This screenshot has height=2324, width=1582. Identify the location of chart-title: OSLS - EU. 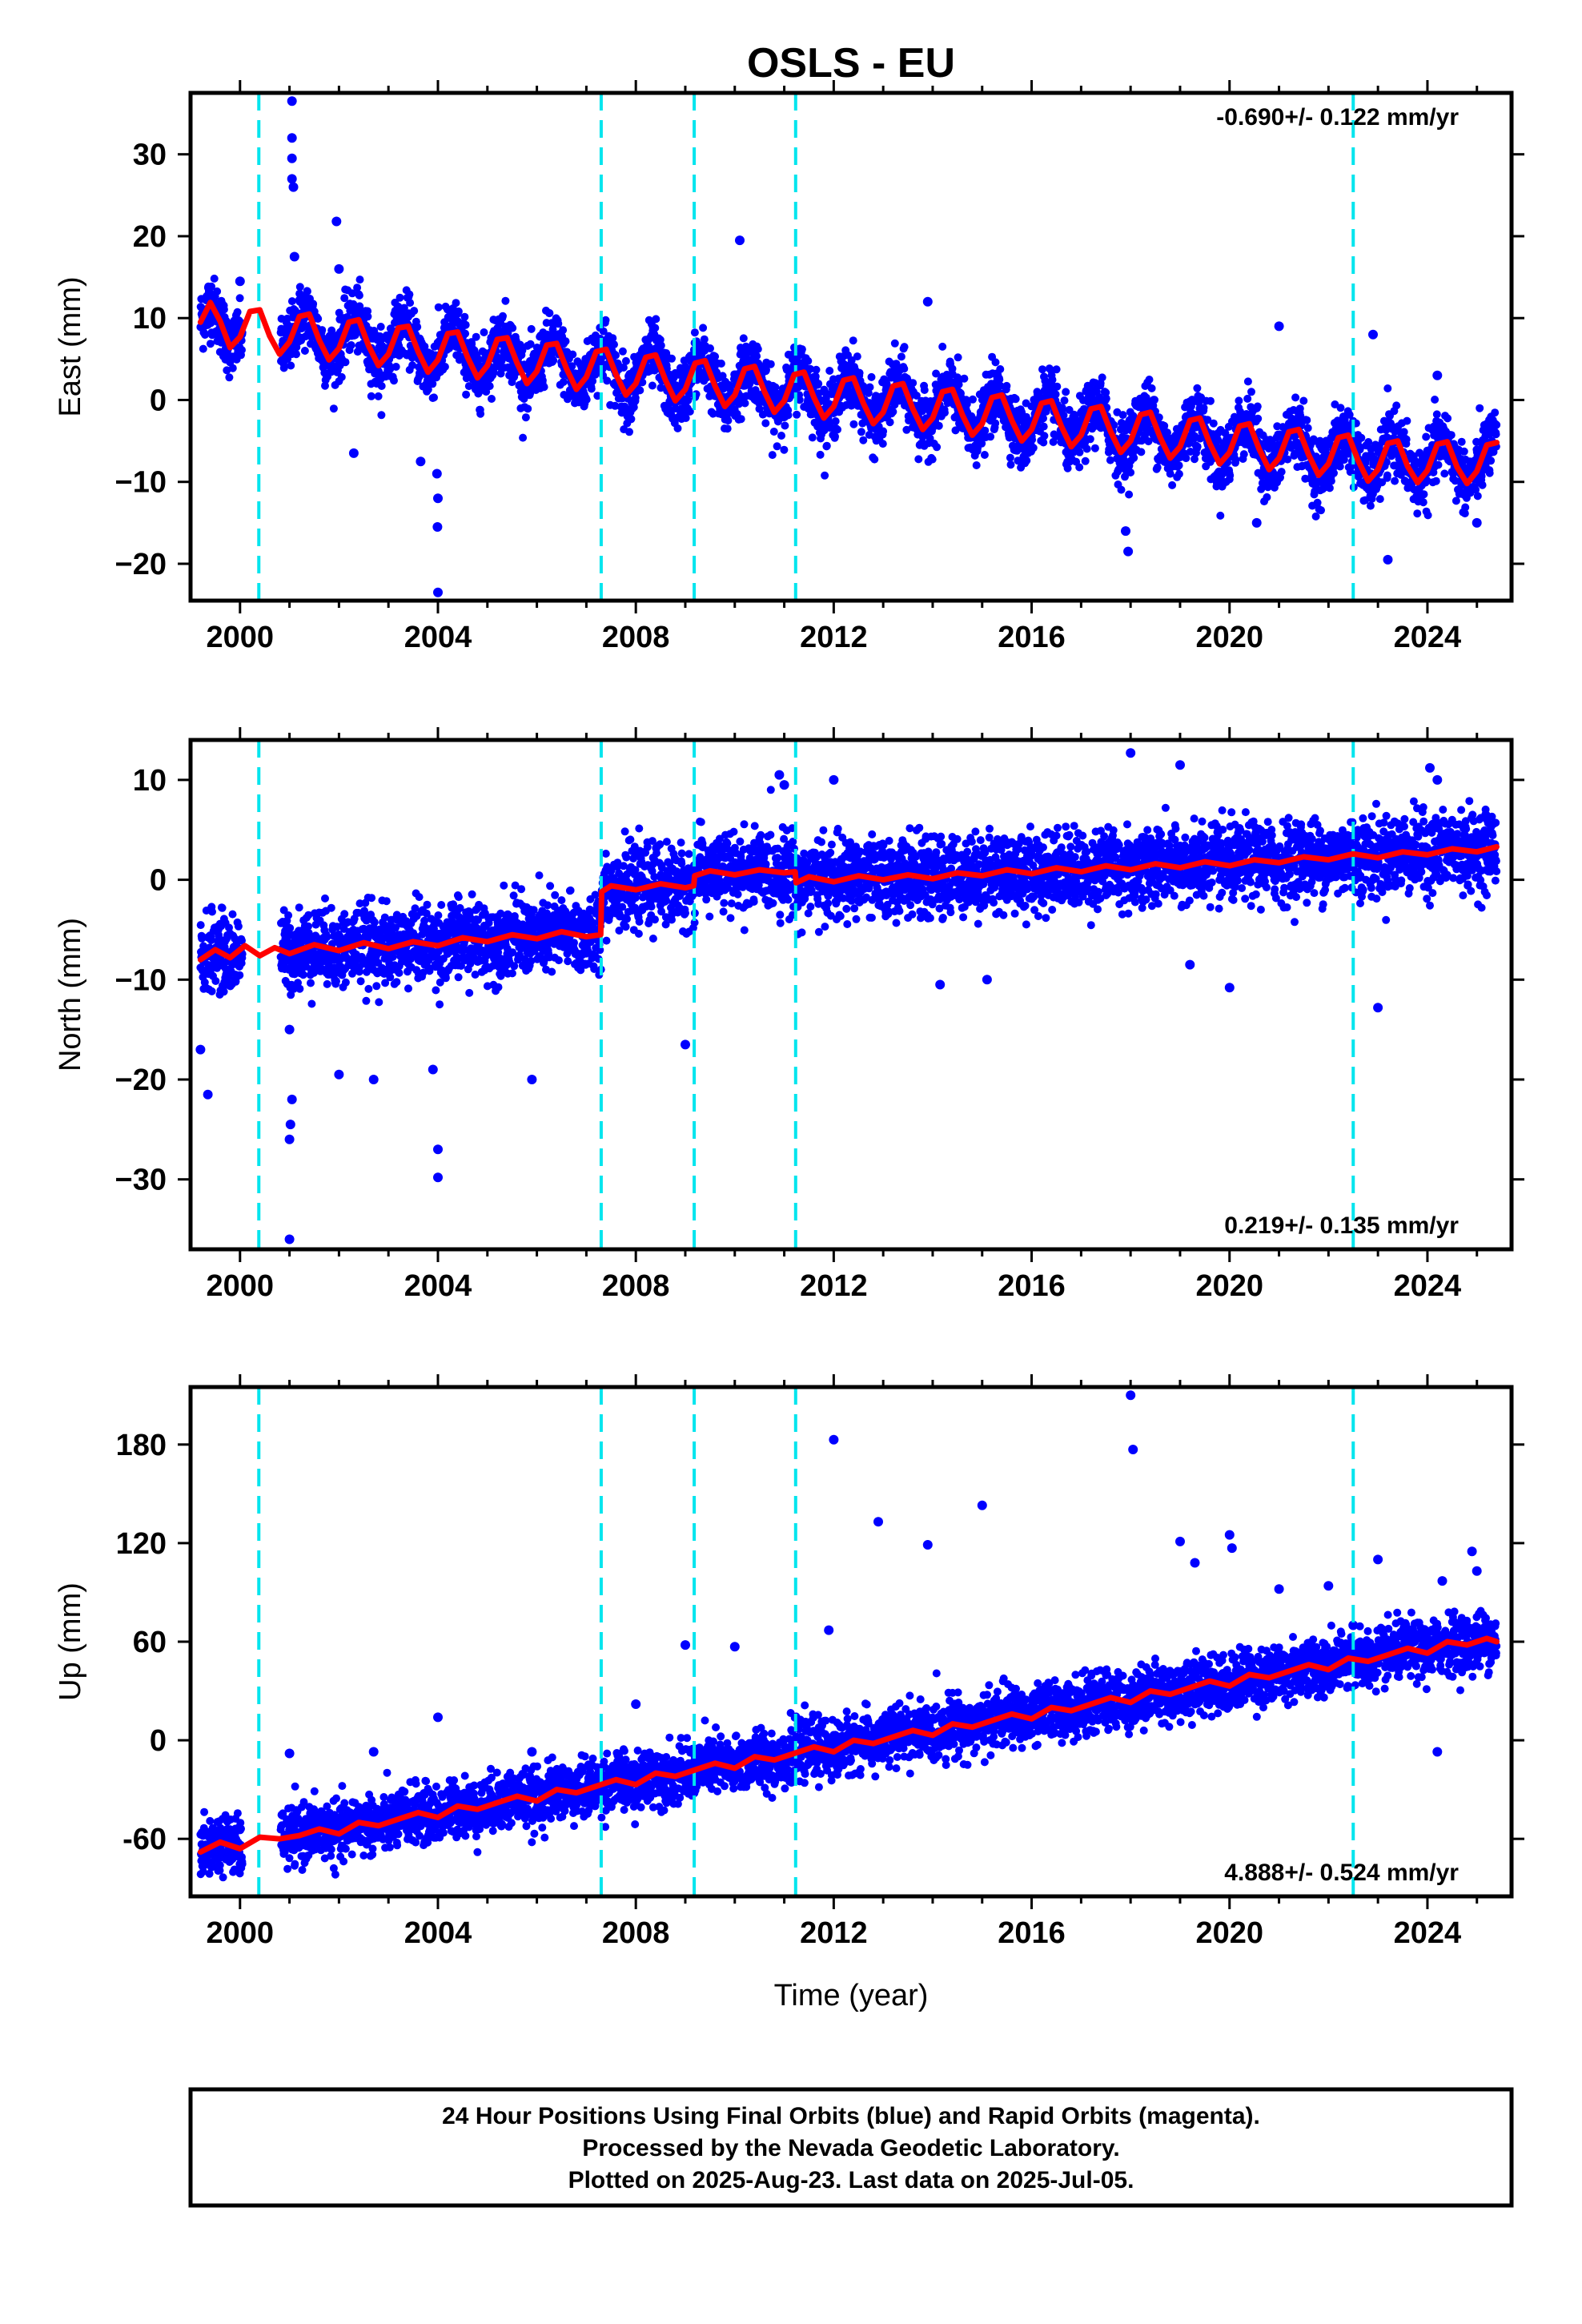
(851, 63).